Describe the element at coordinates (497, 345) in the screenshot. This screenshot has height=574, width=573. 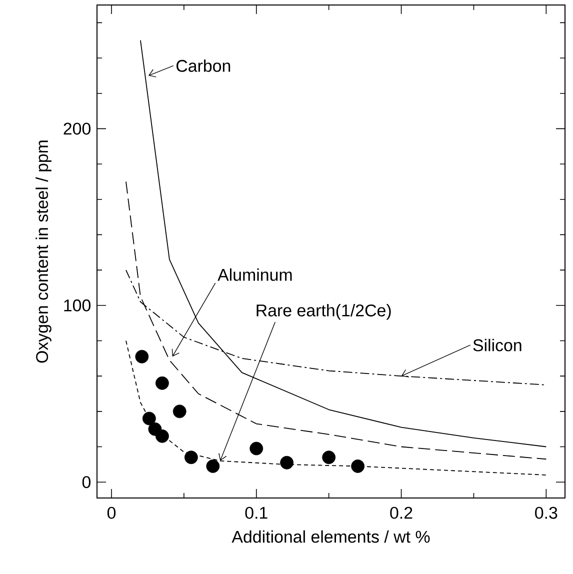
I see `annotation: Silicon` at that location.